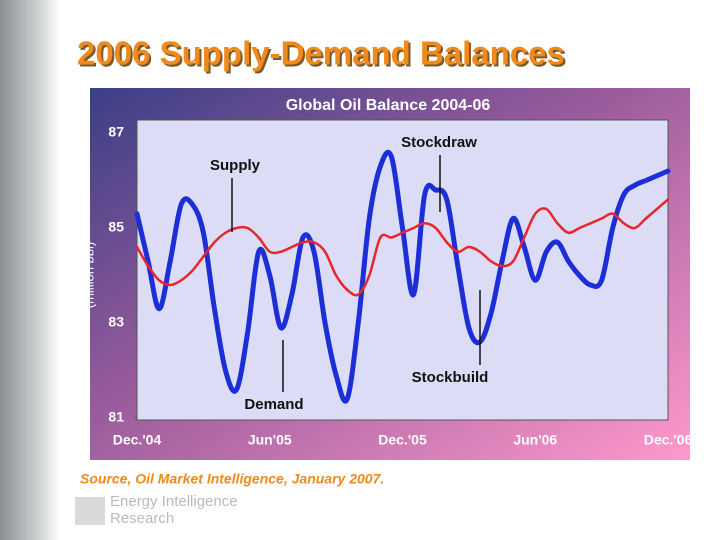  Describe the element at coordinates (137, 440) in the screenshot. I see `x-tick-label: Dec.'04` at that location.